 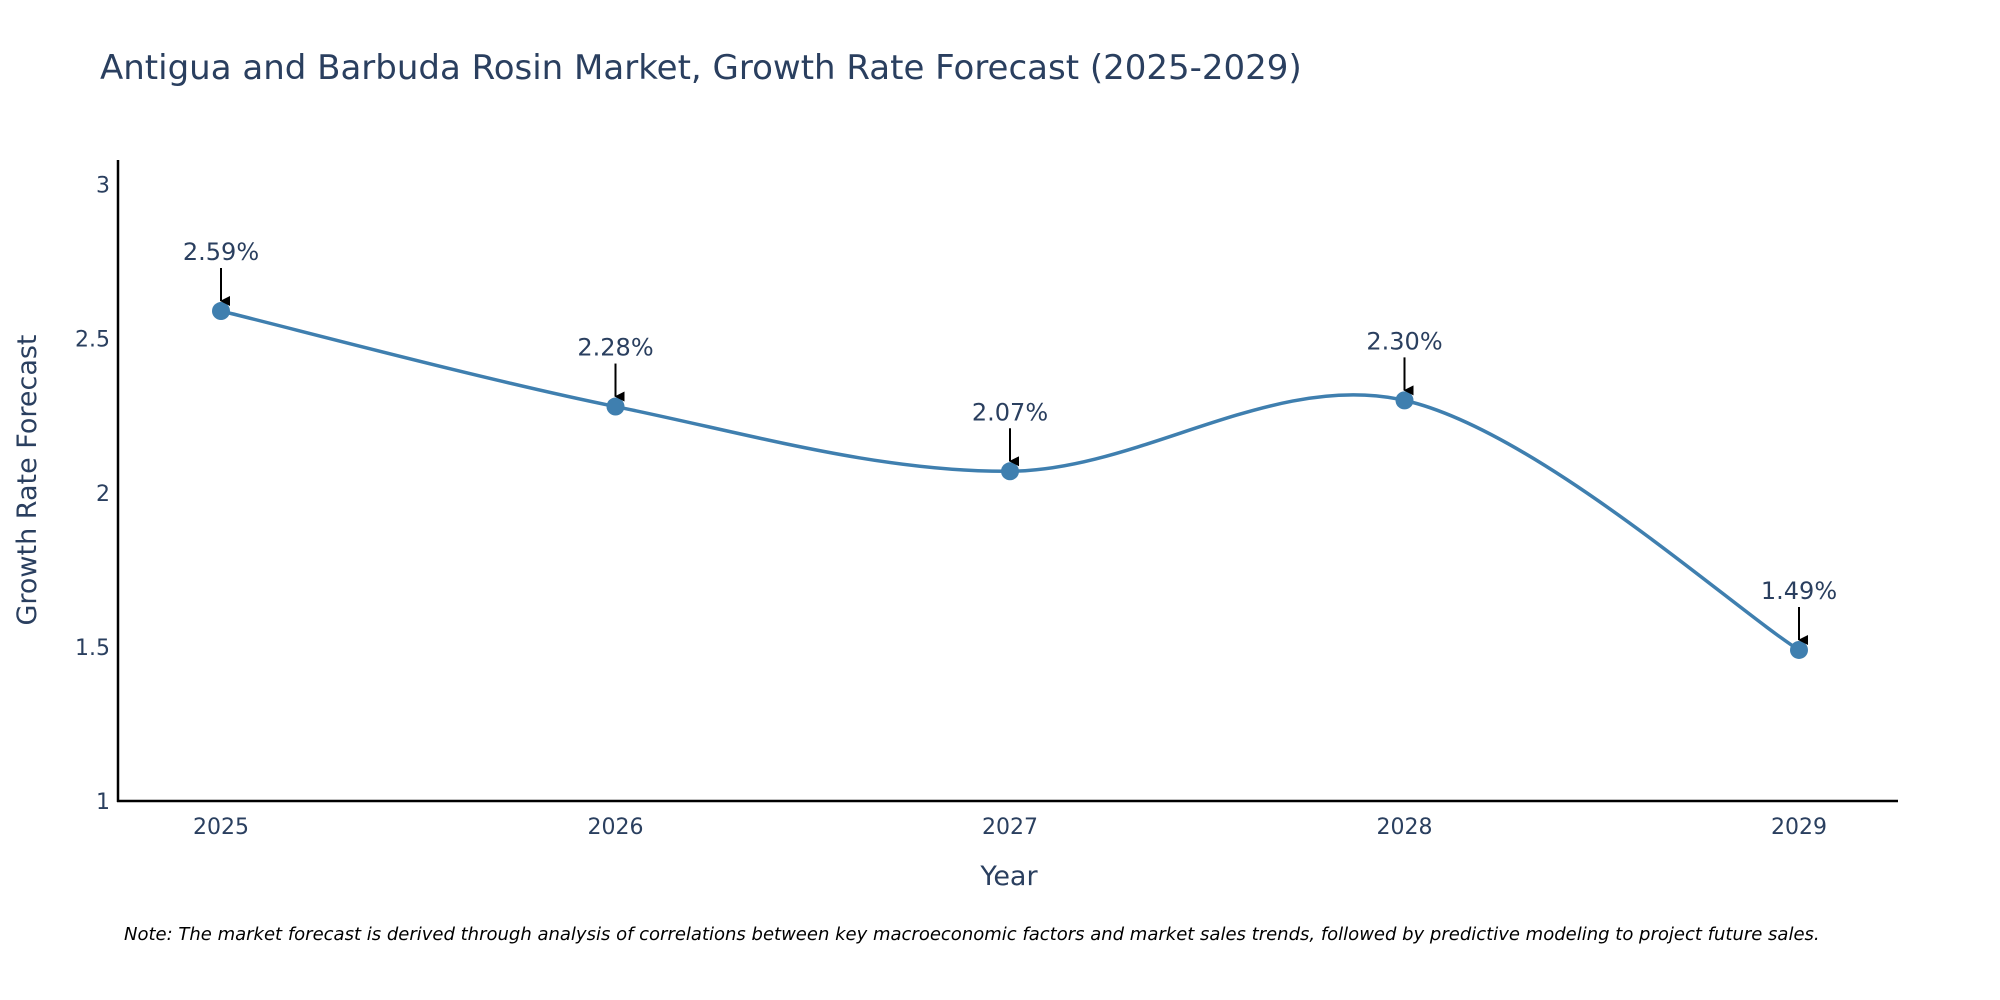 What do you see at coordinates (27, 479) in the screenshot?
I see `y-axis-title: Growth Rate Forecast` at bounding box center [27, 479].